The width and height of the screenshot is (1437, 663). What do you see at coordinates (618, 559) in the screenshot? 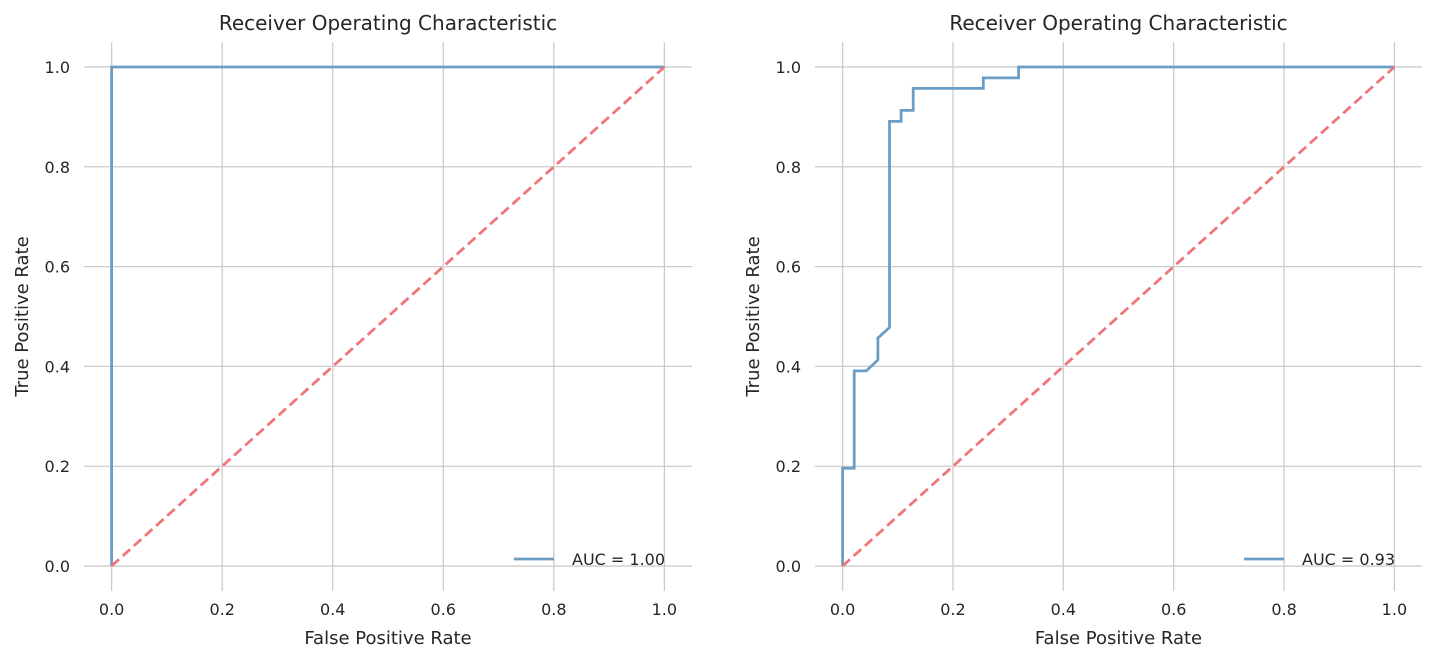
I see `legend-label: AUC = 1.00` at bounding box center [618, 559].